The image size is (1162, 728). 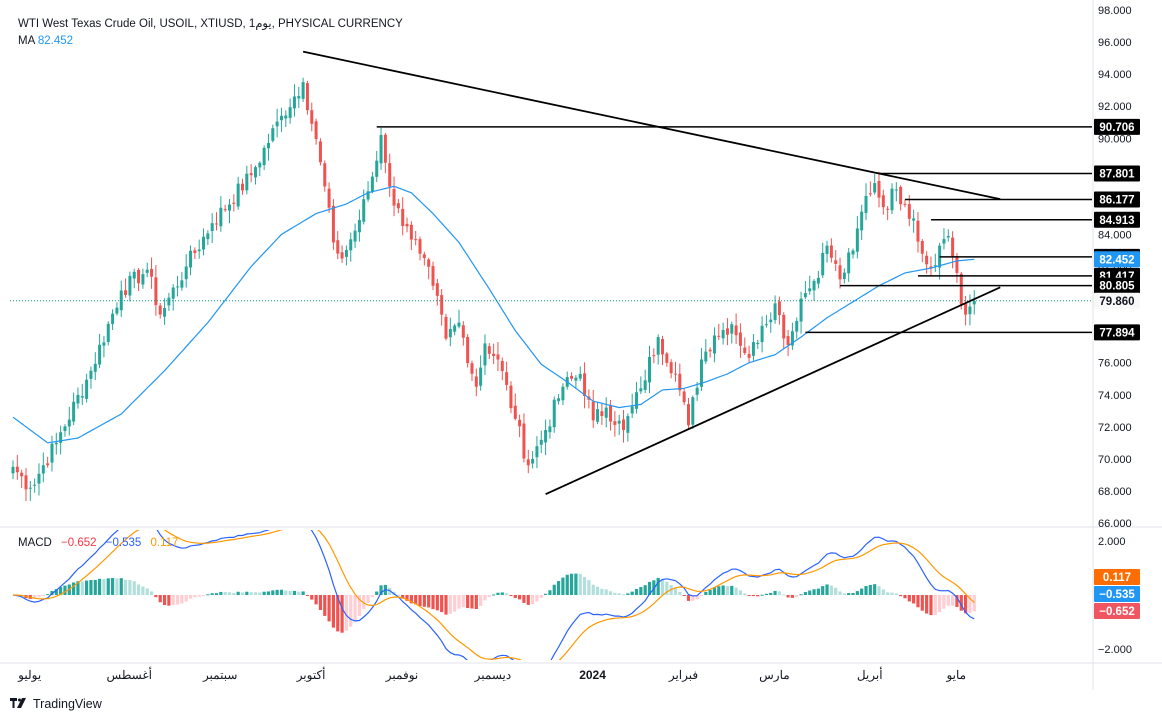 I want to click on macd-legend: MACD −0.652 −0.535 0.117, so click(x=98, y=543).